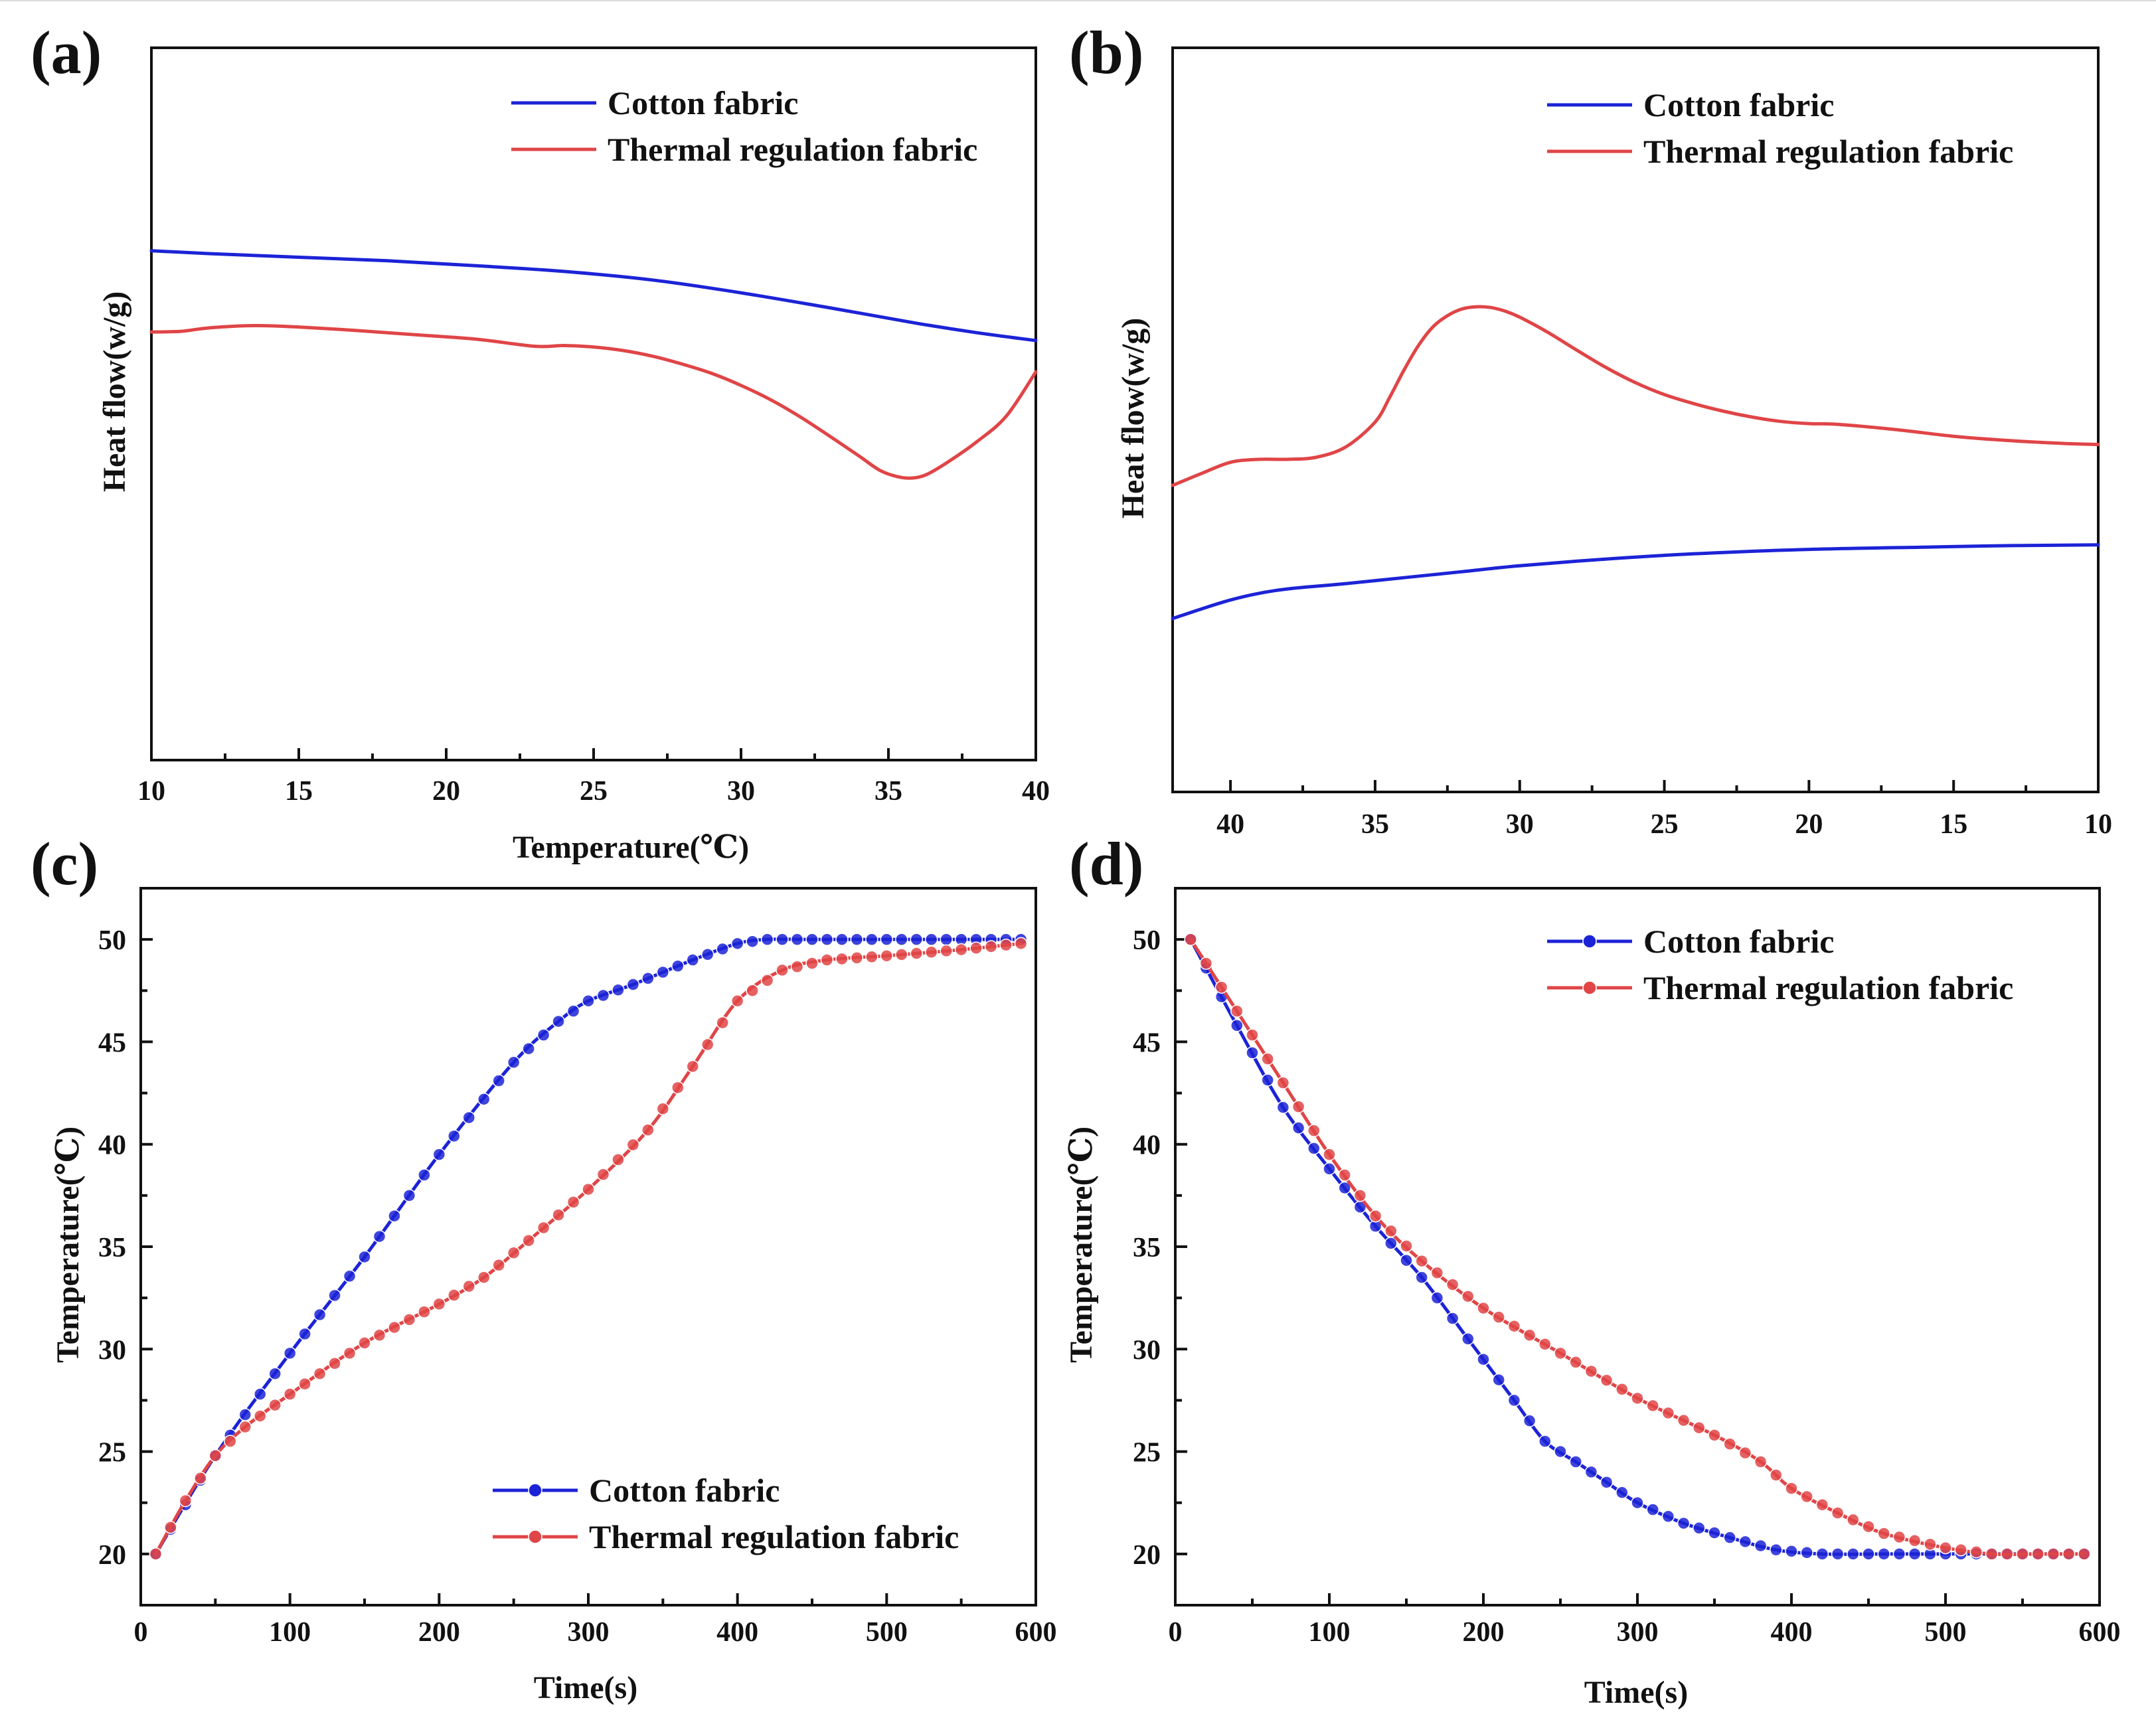 Image resolution: width=2156 pixels, height=1722 pixels. What do you see at coordinates (66, 52) in the screenshot?
I see `panel-a-label: (a)` at bounding box center [66, 52].